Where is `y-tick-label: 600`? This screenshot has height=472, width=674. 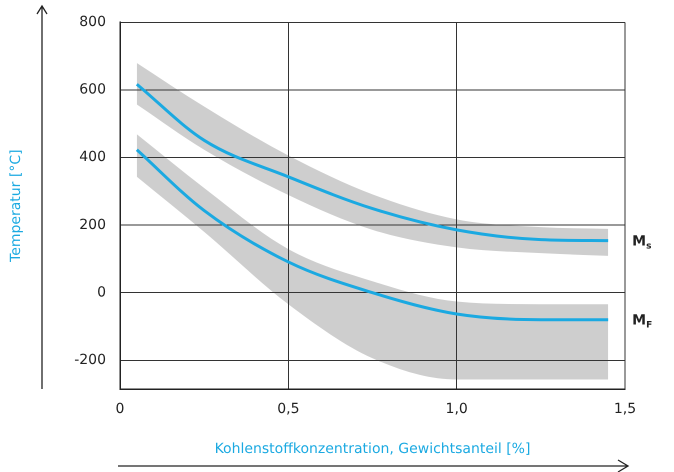
y-tick-label: 600 is located at coordinates (92, 90).